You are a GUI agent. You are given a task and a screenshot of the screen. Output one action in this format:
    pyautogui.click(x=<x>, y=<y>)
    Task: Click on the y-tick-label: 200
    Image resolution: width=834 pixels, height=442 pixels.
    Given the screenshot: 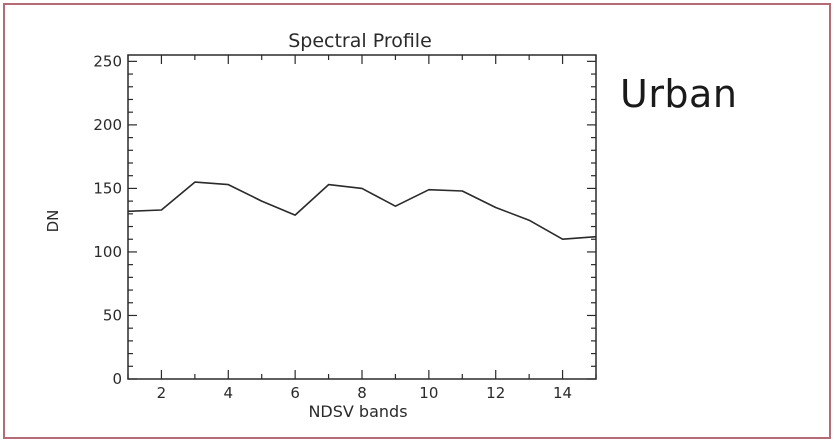 What is the action you would take?
    pyautogui.click(x=107, y=125)
    